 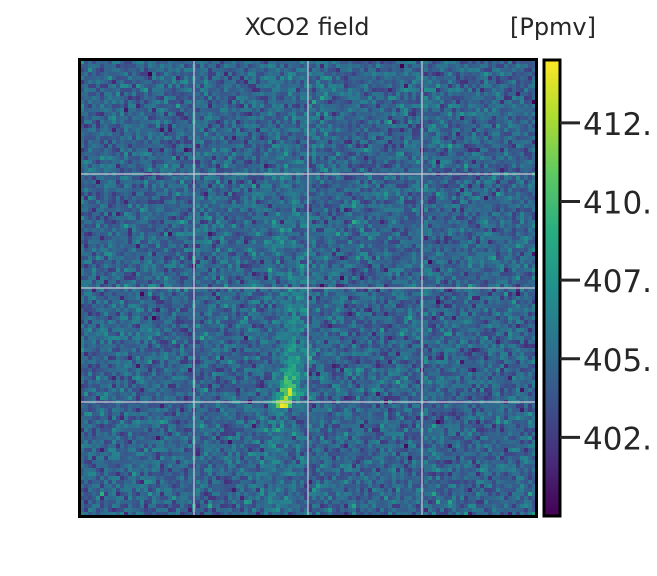 I want to click on colorbar-ticks: 402. 405. 407. 410. 412., so click(x=606, y=282).